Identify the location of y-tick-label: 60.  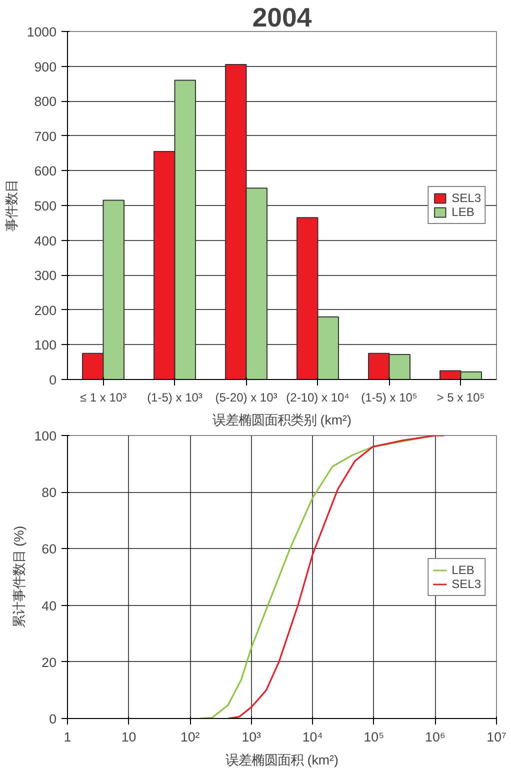
(49, 549).